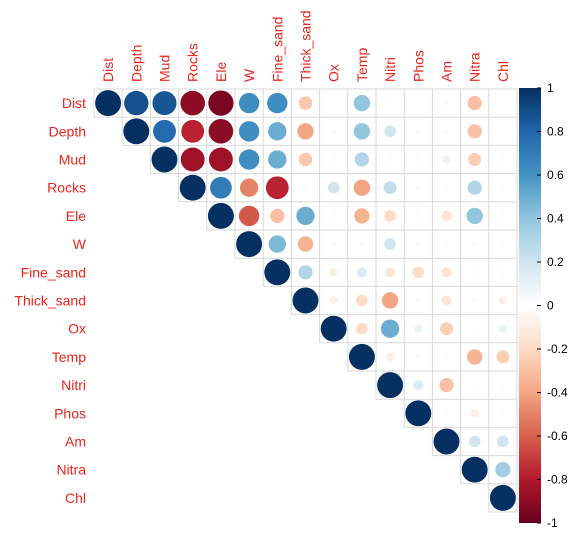 This screenshot has height=541, width=578. Describe the element at coordinates (550, 306) in the screenshot. I see `colorbar-tick-label: 0` at that location.